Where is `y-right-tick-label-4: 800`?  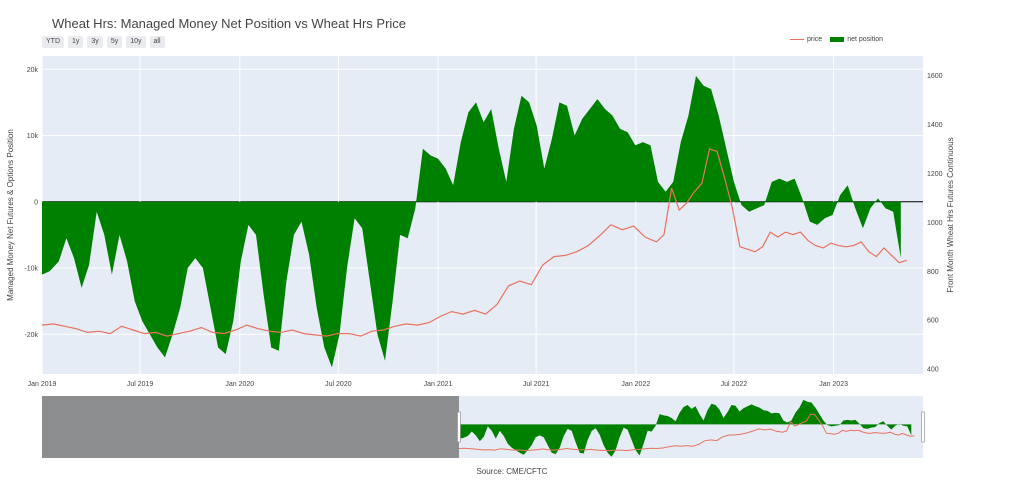
y-right-tick-label-4: 800 is located at coordinates (933, 272).